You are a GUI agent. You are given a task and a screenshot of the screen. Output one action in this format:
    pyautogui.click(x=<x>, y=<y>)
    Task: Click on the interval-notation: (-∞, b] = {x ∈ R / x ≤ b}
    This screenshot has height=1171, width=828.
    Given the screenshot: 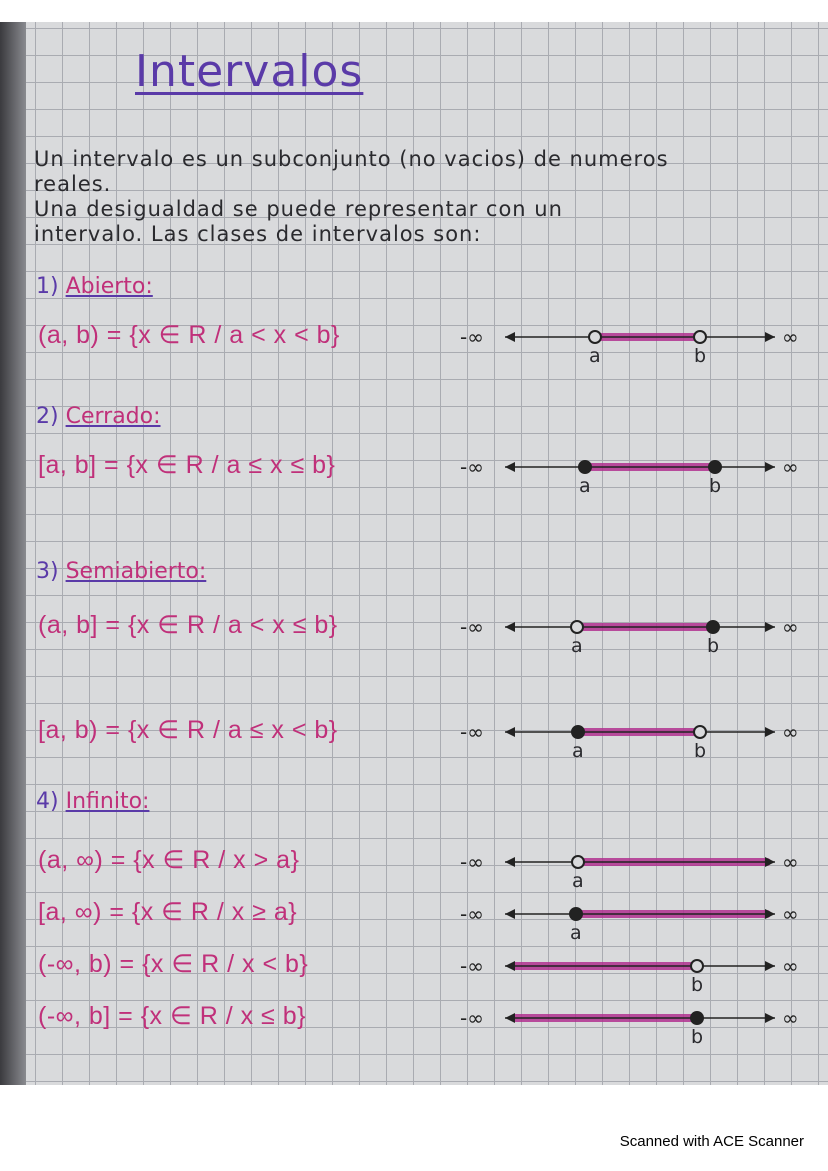 What is the action you would take?
    pyautogui.click(x=172, y=1016)
    